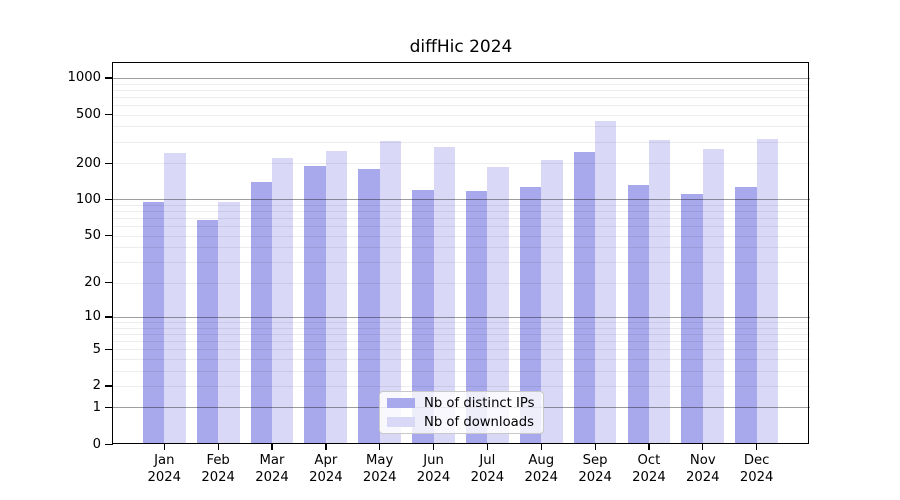 This screenshot has width=900, height=500. Describe the element at coordinates (703, 447) in the screenshot. I see `x-tick-nov` at that location.